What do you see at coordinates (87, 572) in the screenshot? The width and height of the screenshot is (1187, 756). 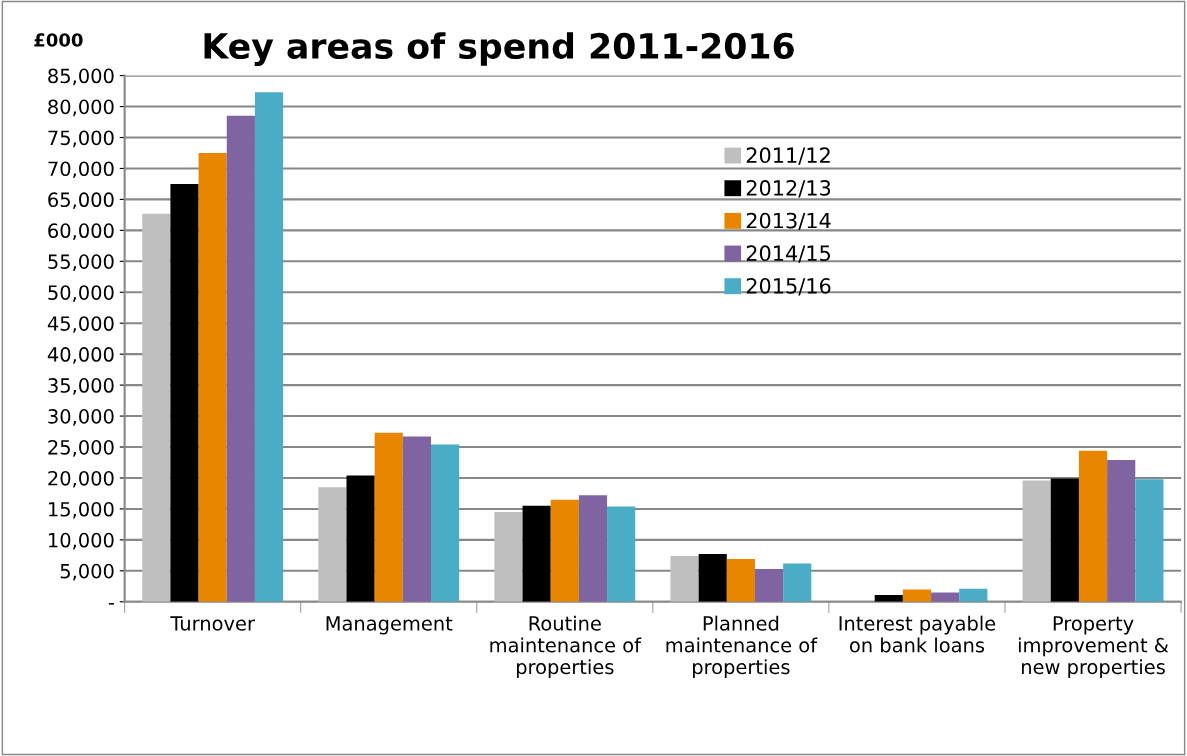 I see `y-tick-label: 5,000` at bounding box center [87, 572].